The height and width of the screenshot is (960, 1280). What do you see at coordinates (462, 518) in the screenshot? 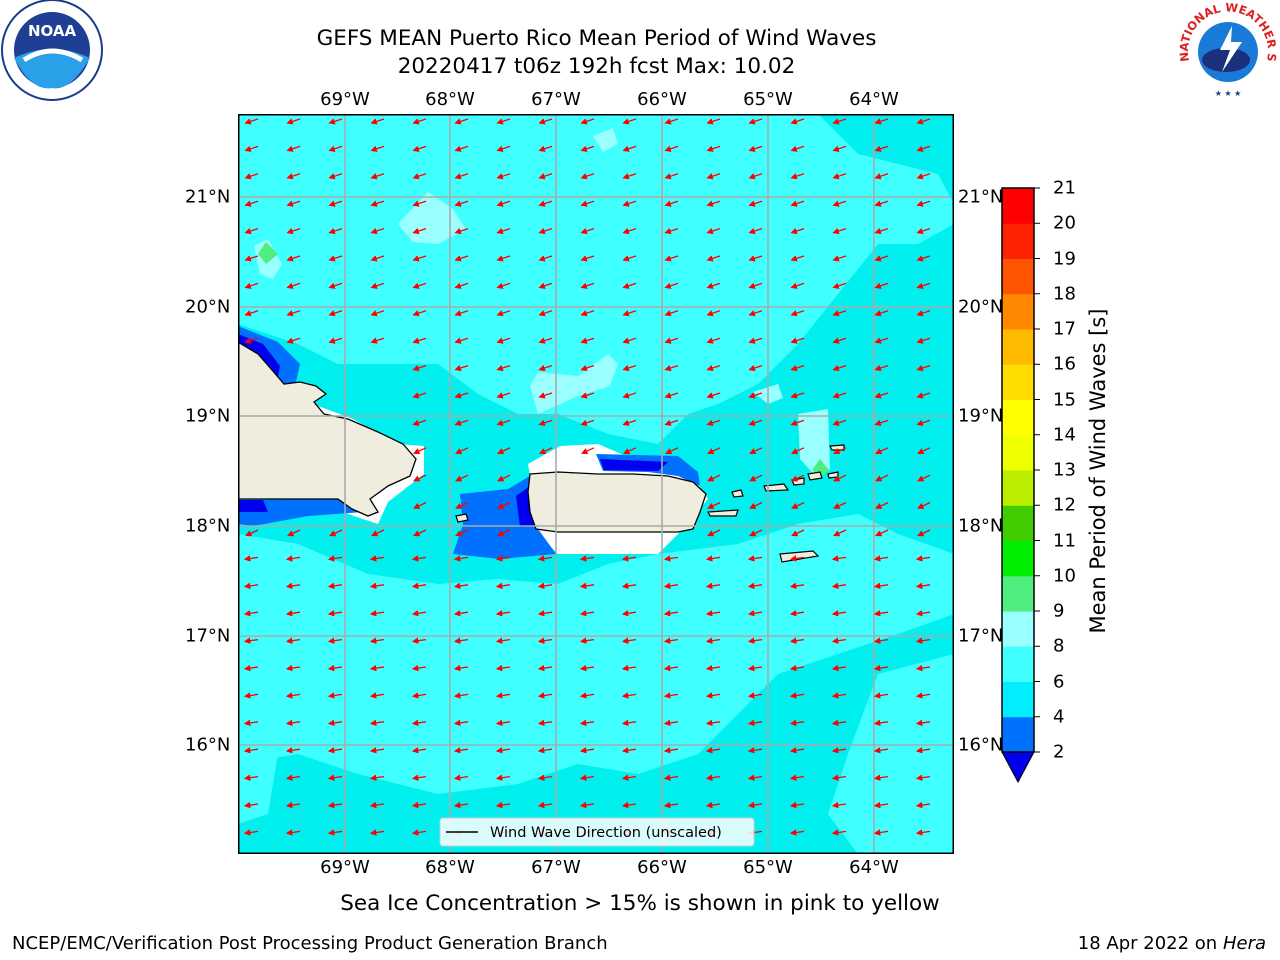
I see `land-mona-island` at bounding box center [462, 518].